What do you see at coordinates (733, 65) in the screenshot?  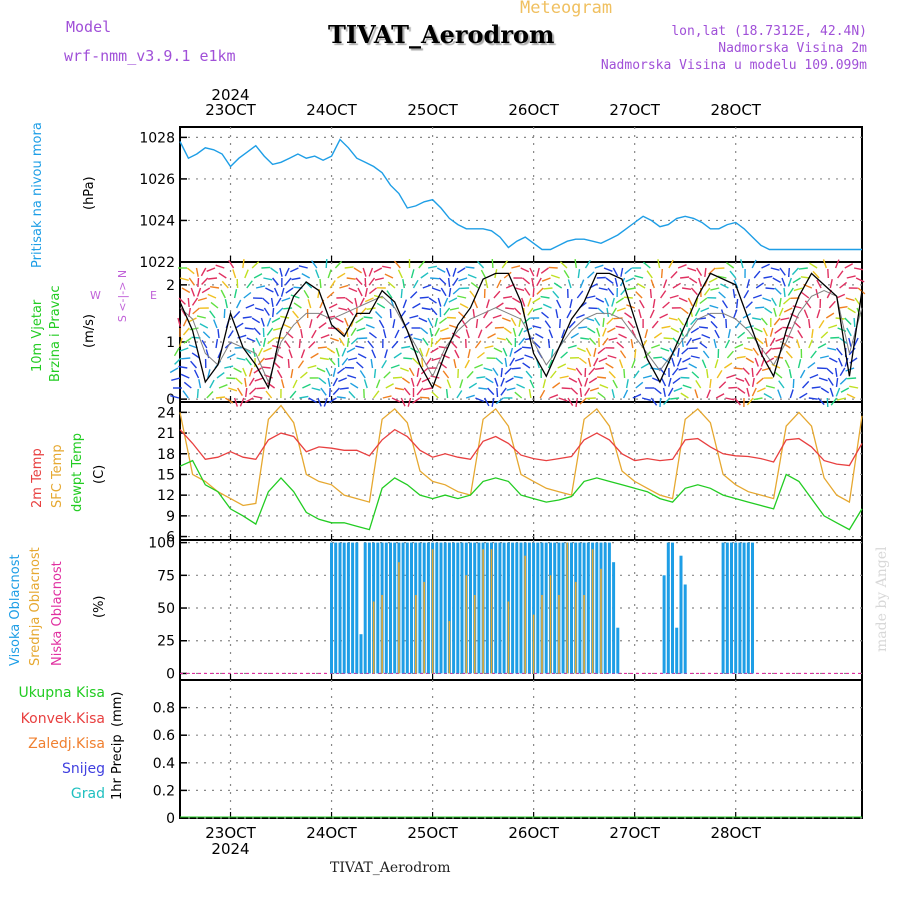 I see `model-elevation-label: Nadmorska Visina u modelu 109.099m` at bounding box center [733, 65].